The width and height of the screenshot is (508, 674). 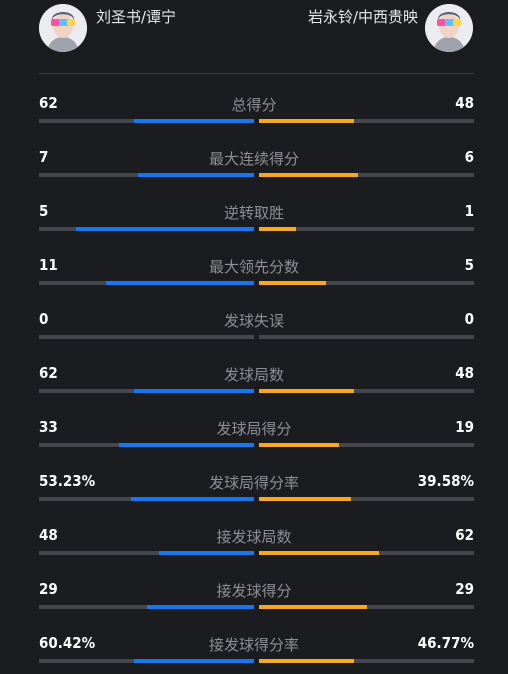 I want to click on stat-label: 接发球局数, so click(x=254, y=537).